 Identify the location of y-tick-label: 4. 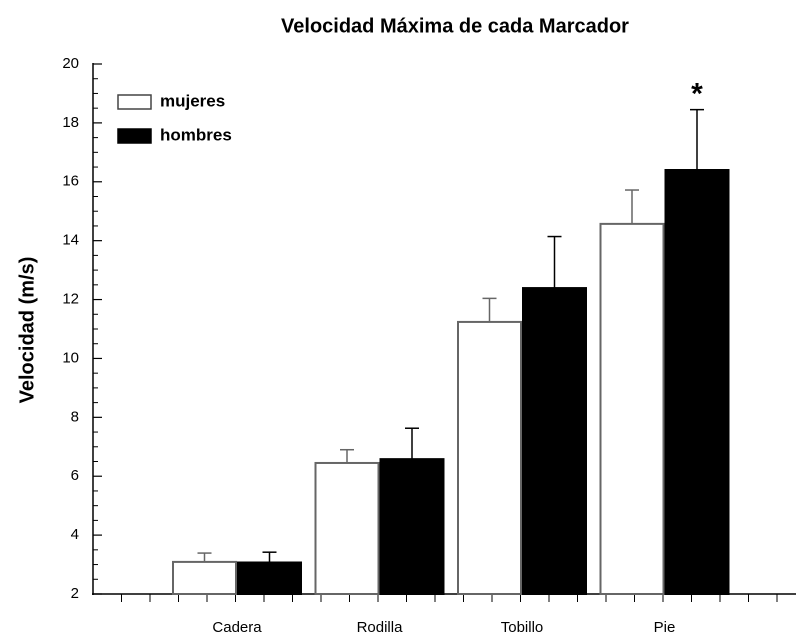
(75, 534).